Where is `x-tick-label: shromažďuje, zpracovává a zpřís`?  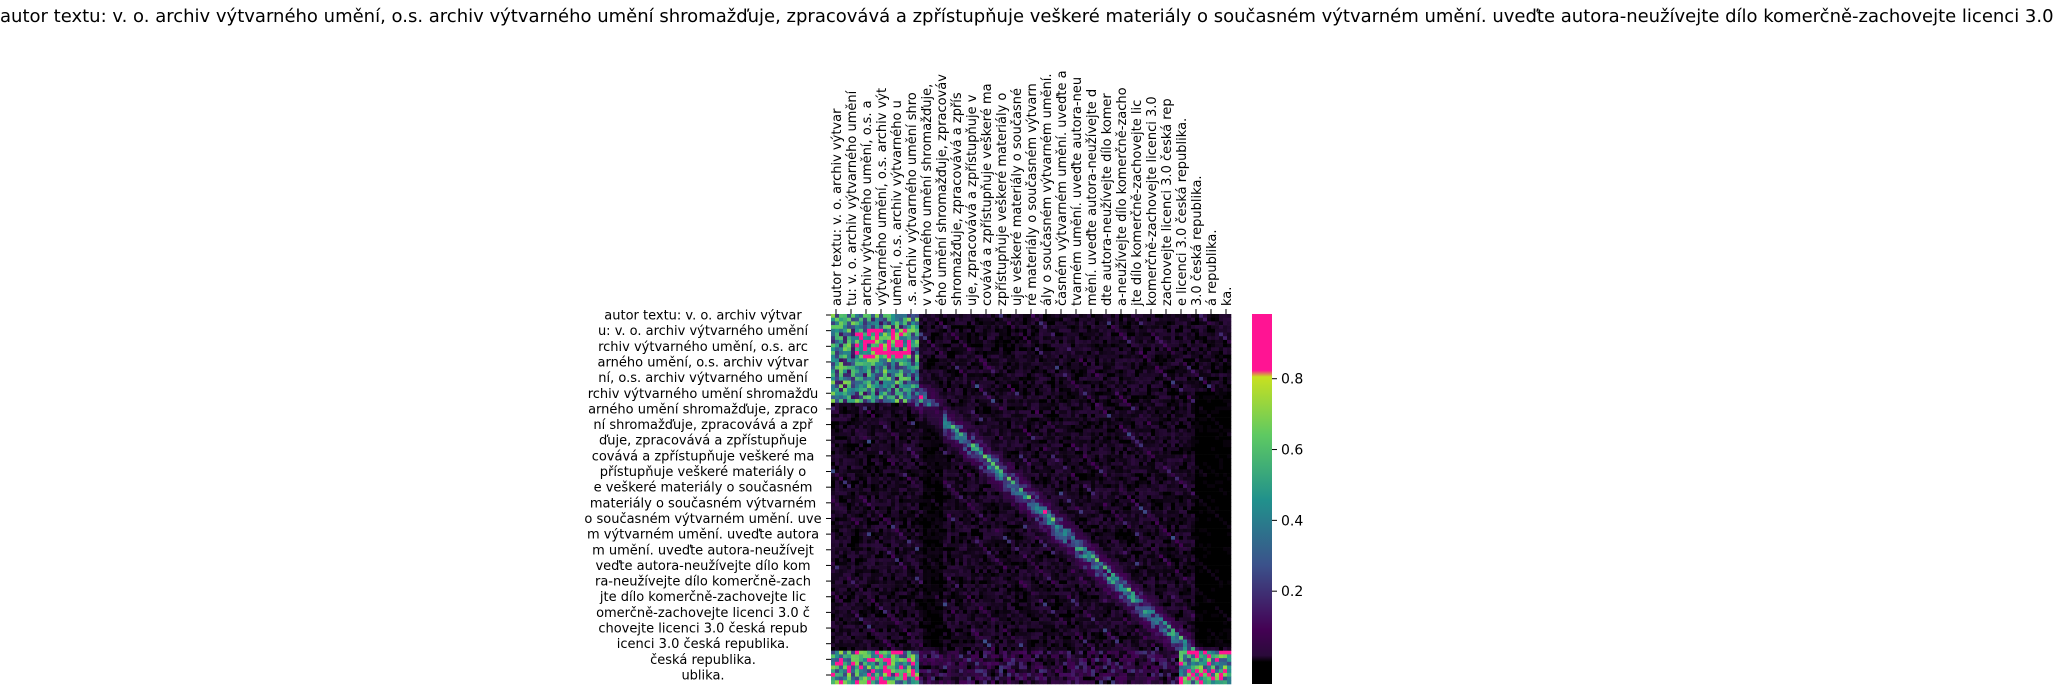 x-tick-label: shromažďuje, zpracovává a zpřís is located at coordinates (957, 199).